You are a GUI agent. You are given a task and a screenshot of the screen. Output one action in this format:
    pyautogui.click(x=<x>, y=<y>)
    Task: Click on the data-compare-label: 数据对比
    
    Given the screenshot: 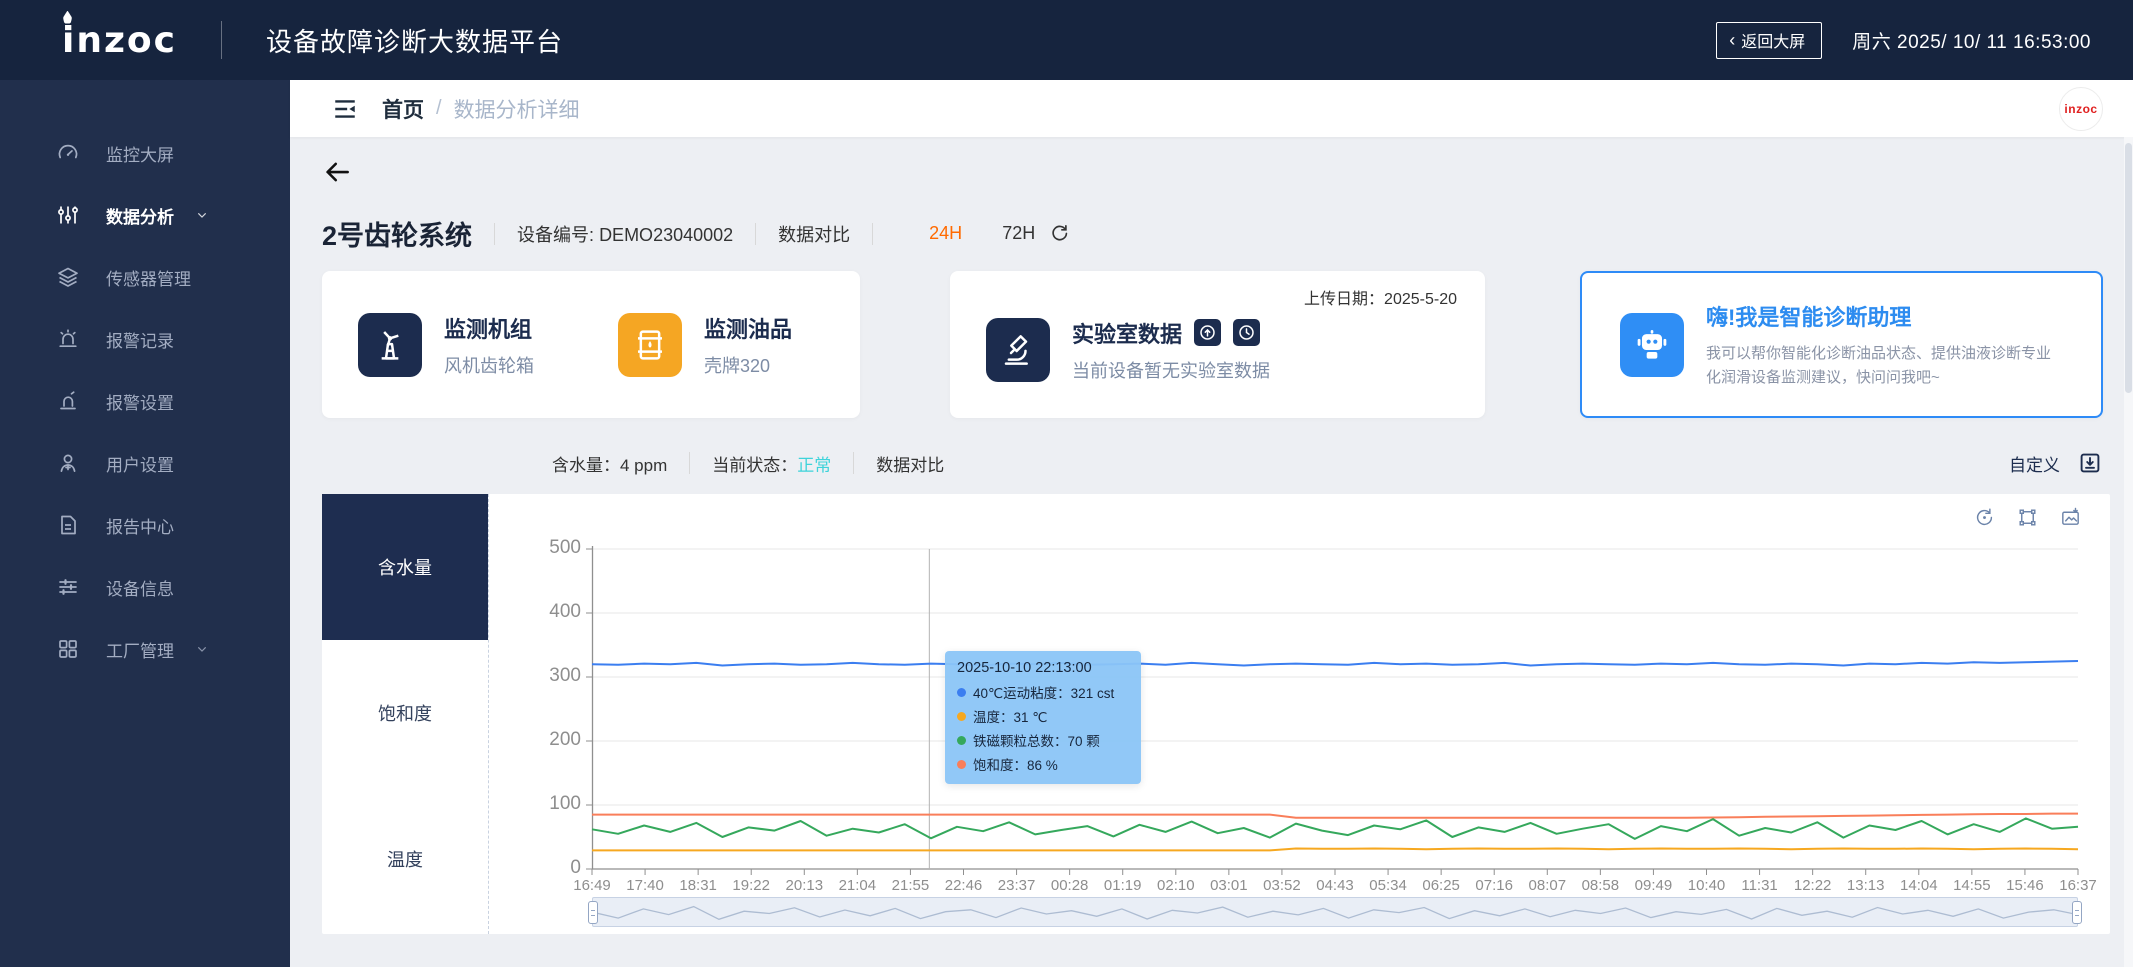 What is the action you would take?
    pyautogui.click(x=814, y=234)
    